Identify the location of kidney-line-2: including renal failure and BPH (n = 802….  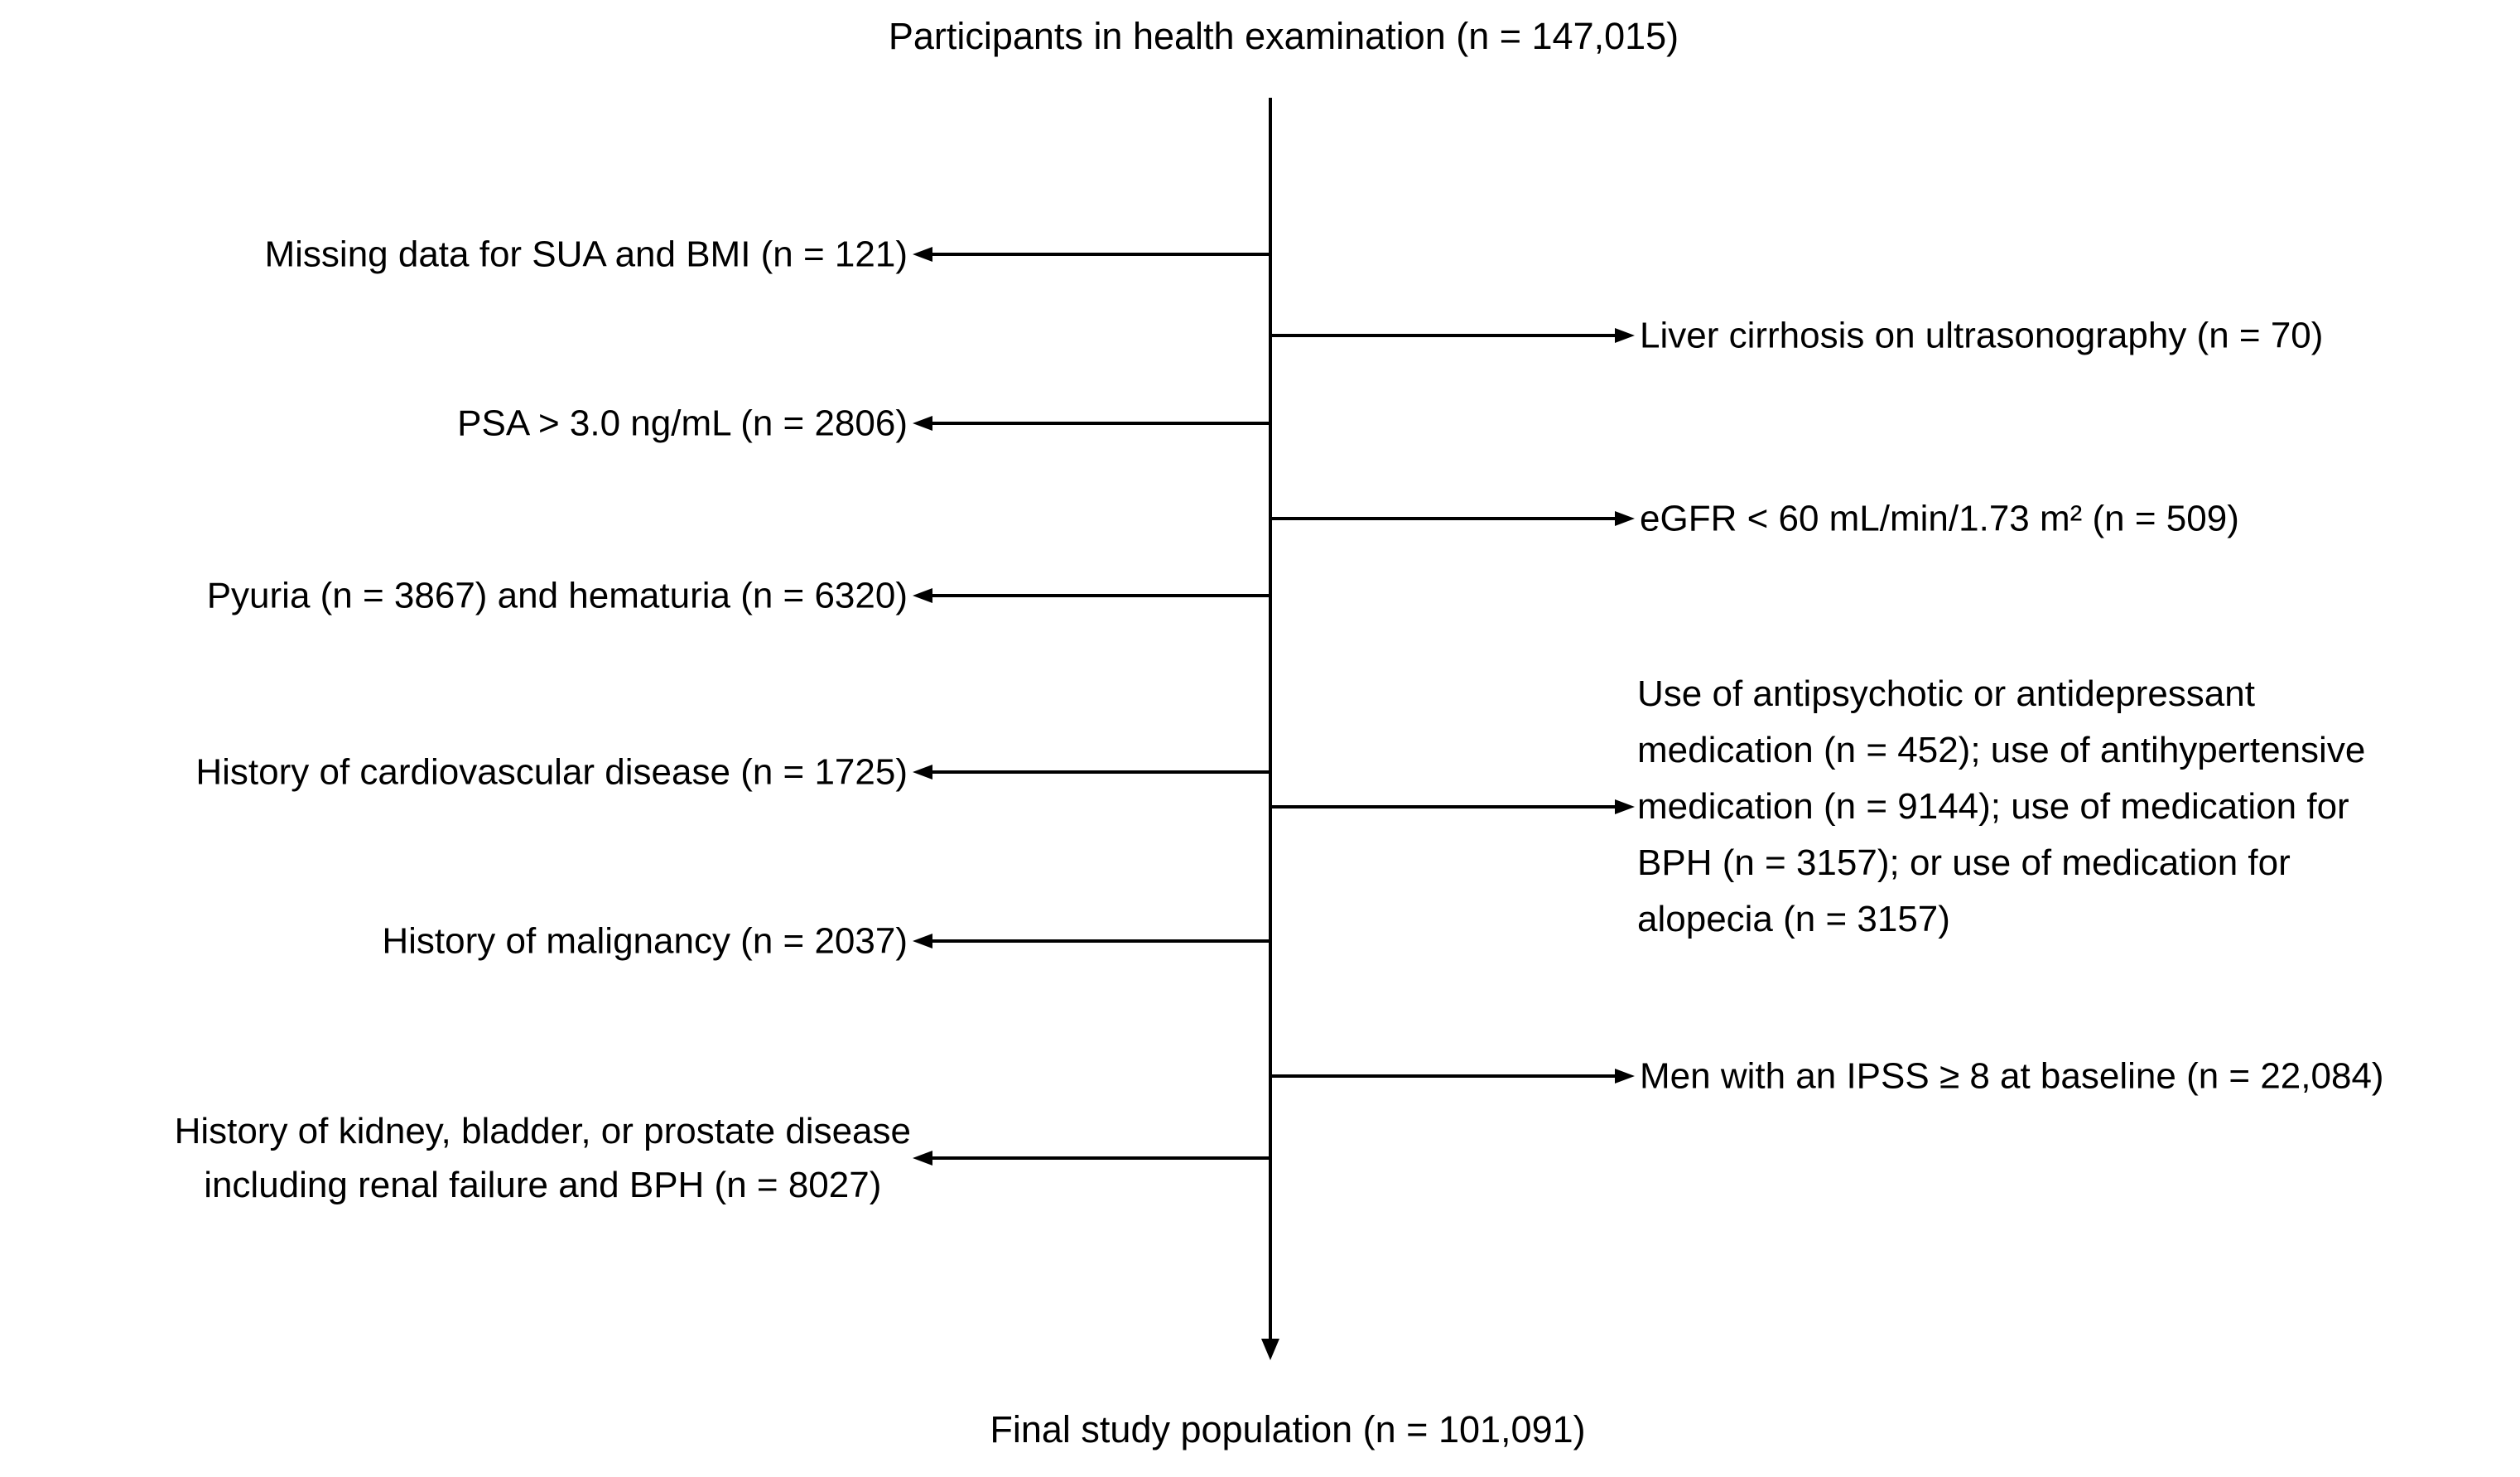
(543, 1185).